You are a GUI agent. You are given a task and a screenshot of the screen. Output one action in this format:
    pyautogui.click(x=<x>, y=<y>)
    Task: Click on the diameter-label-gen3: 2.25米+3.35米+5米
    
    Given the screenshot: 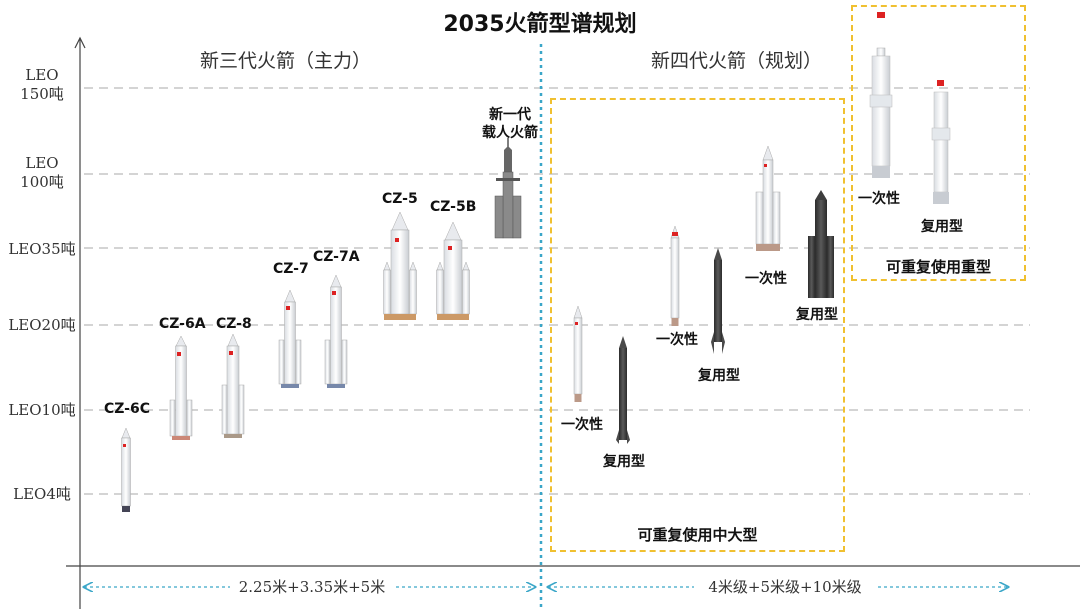 What is the action you would take?
    pyautogui.click(x=312, y=586)
    